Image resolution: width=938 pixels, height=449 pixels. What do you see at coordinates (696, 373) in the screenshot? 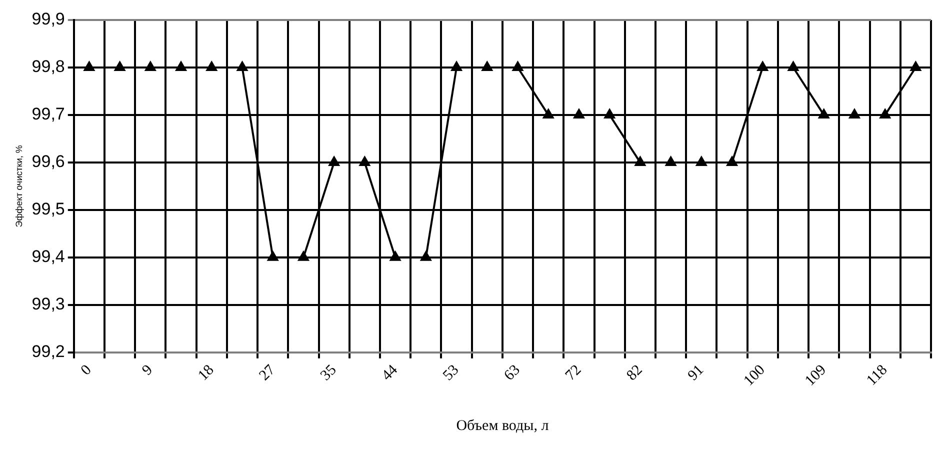
I see `x-tick-label: 91` at bounding box center [696, 373].